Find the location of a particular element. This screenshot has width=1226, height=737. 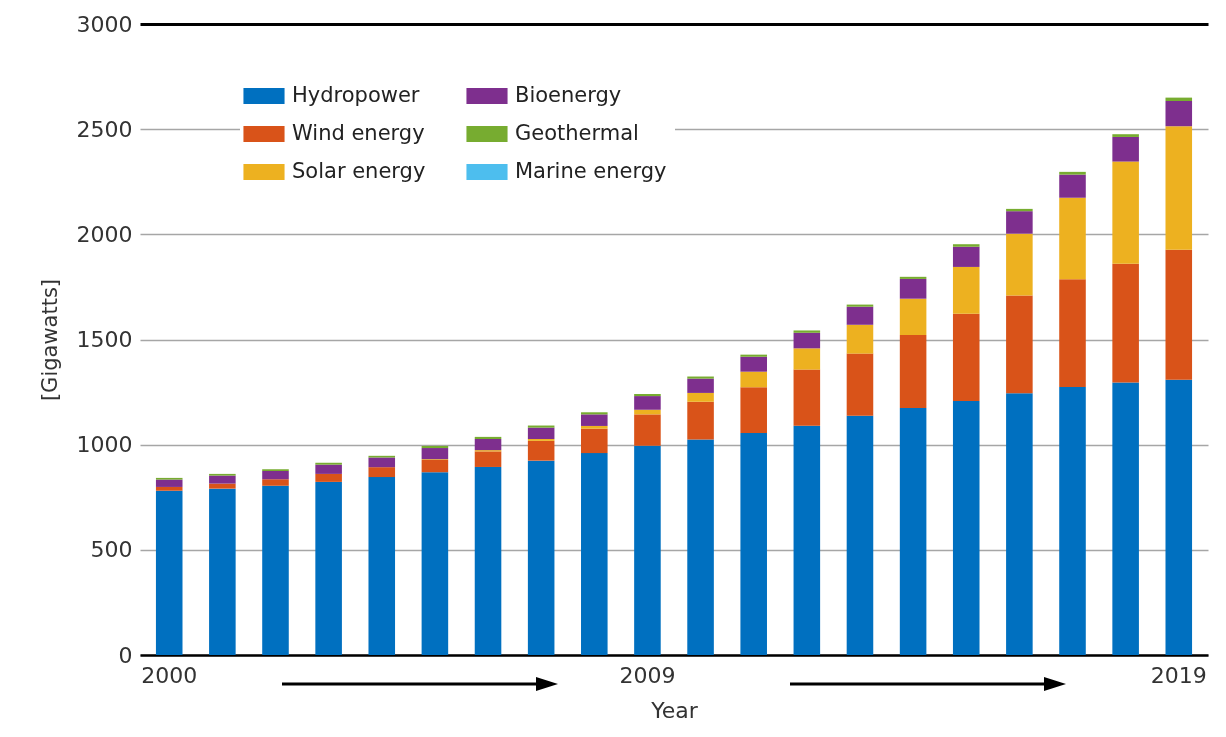

legend-label: Solar energy is located at coordinates (359, 171).